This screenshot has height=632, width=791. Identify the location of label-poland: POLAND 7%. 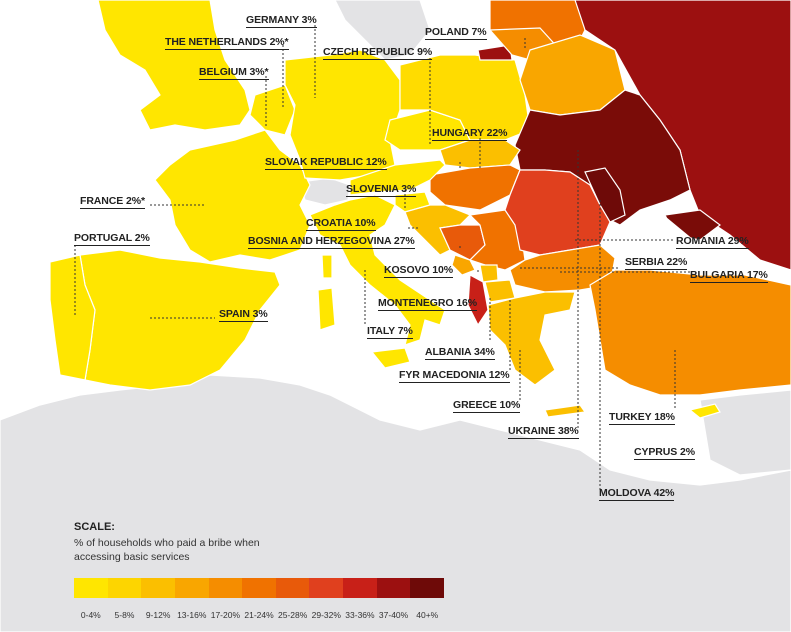
(456, 33).